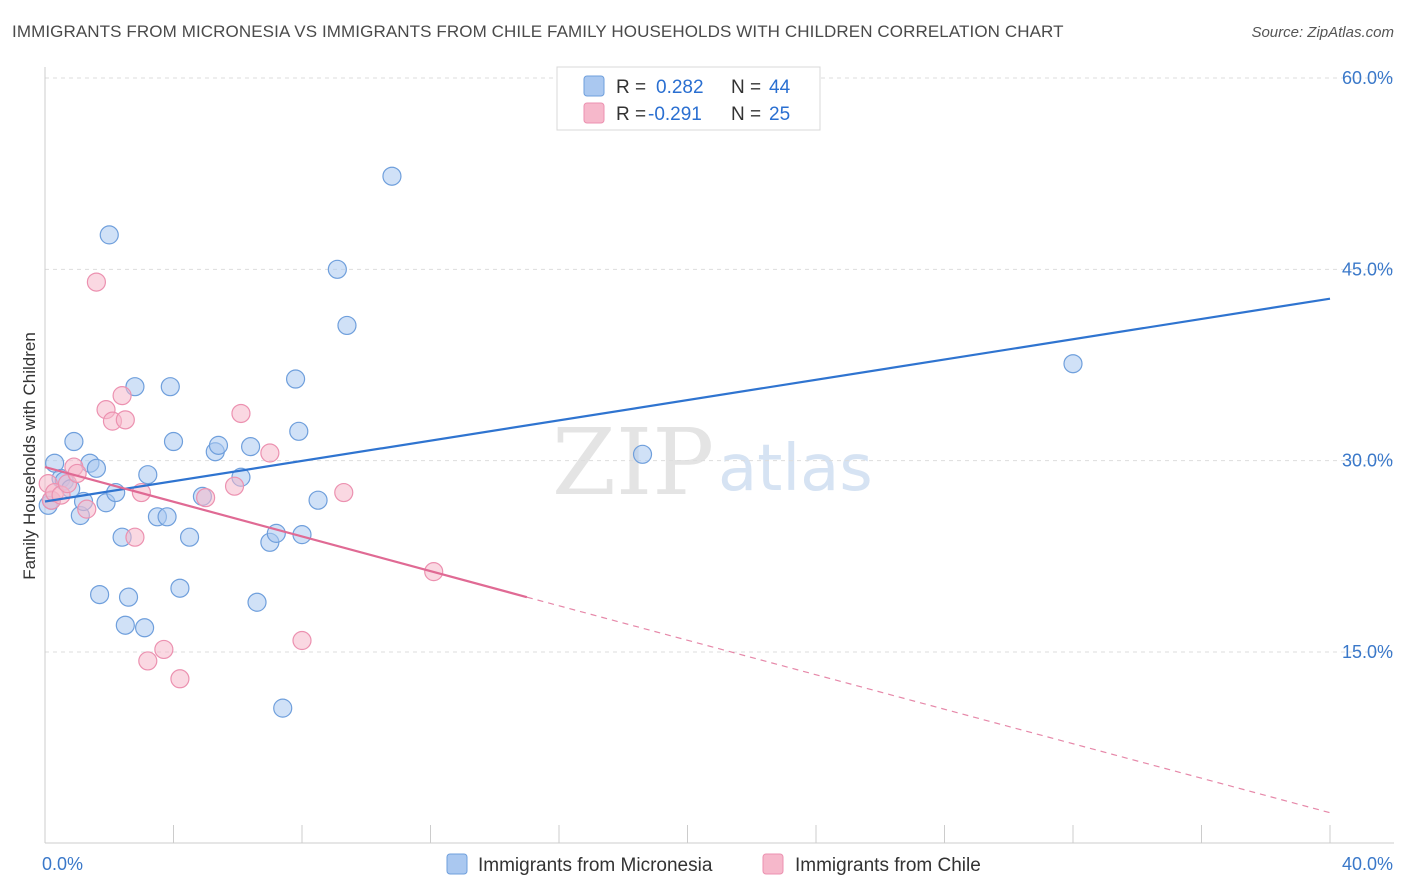  I want to click on chile-trend-line-extension, so click(928, 705).